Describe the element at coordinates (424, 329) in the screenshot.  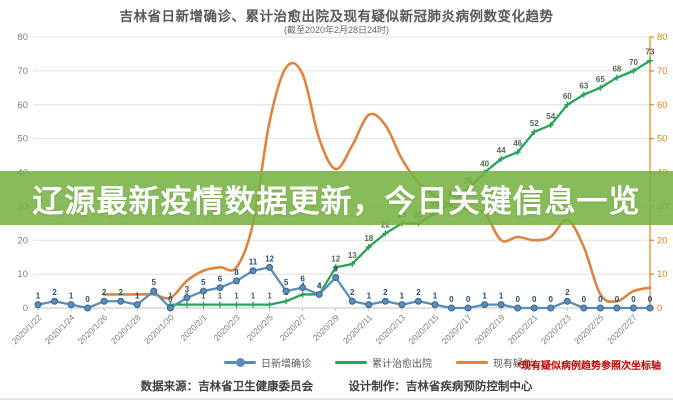
I see `svg-text: 2020/2/15` at that location.